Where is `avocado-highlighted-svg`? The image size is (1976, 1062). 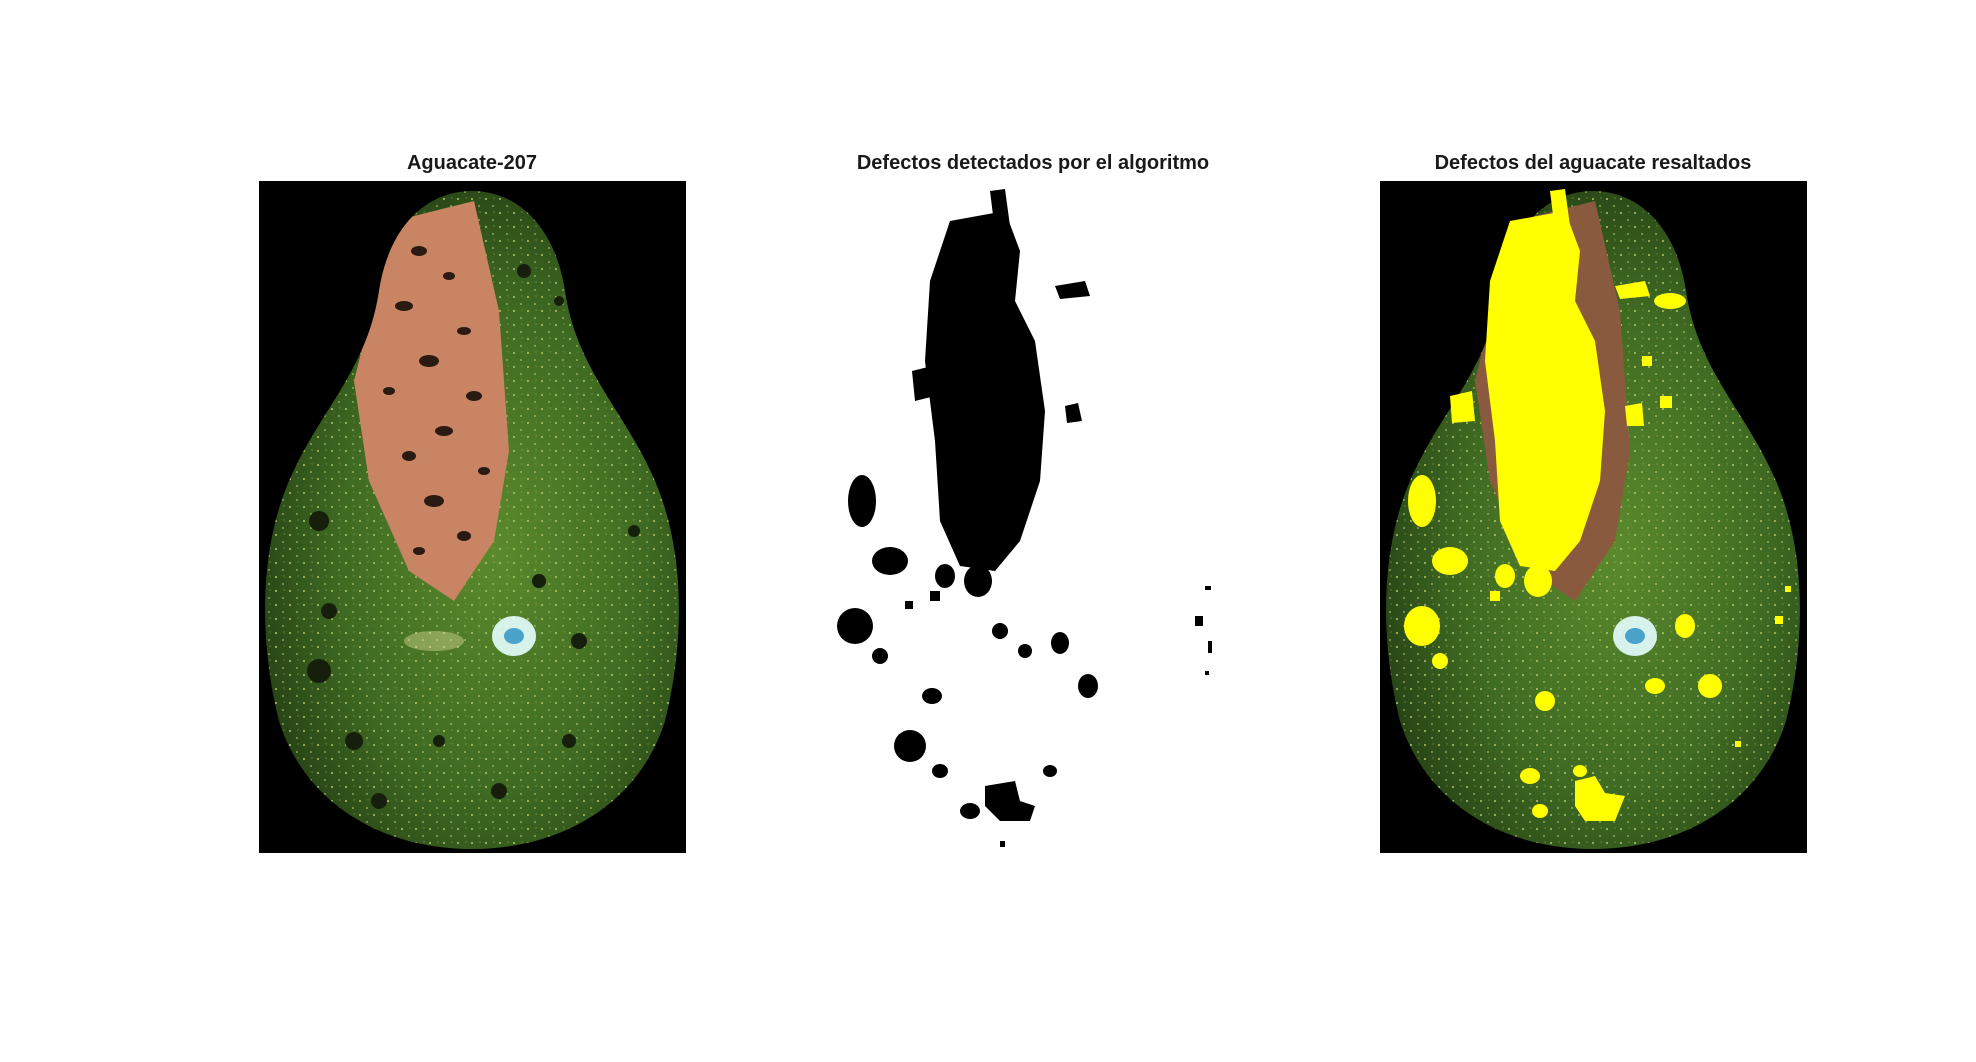
avocado-highlighted-svg is located at coordinates (1593, 517).